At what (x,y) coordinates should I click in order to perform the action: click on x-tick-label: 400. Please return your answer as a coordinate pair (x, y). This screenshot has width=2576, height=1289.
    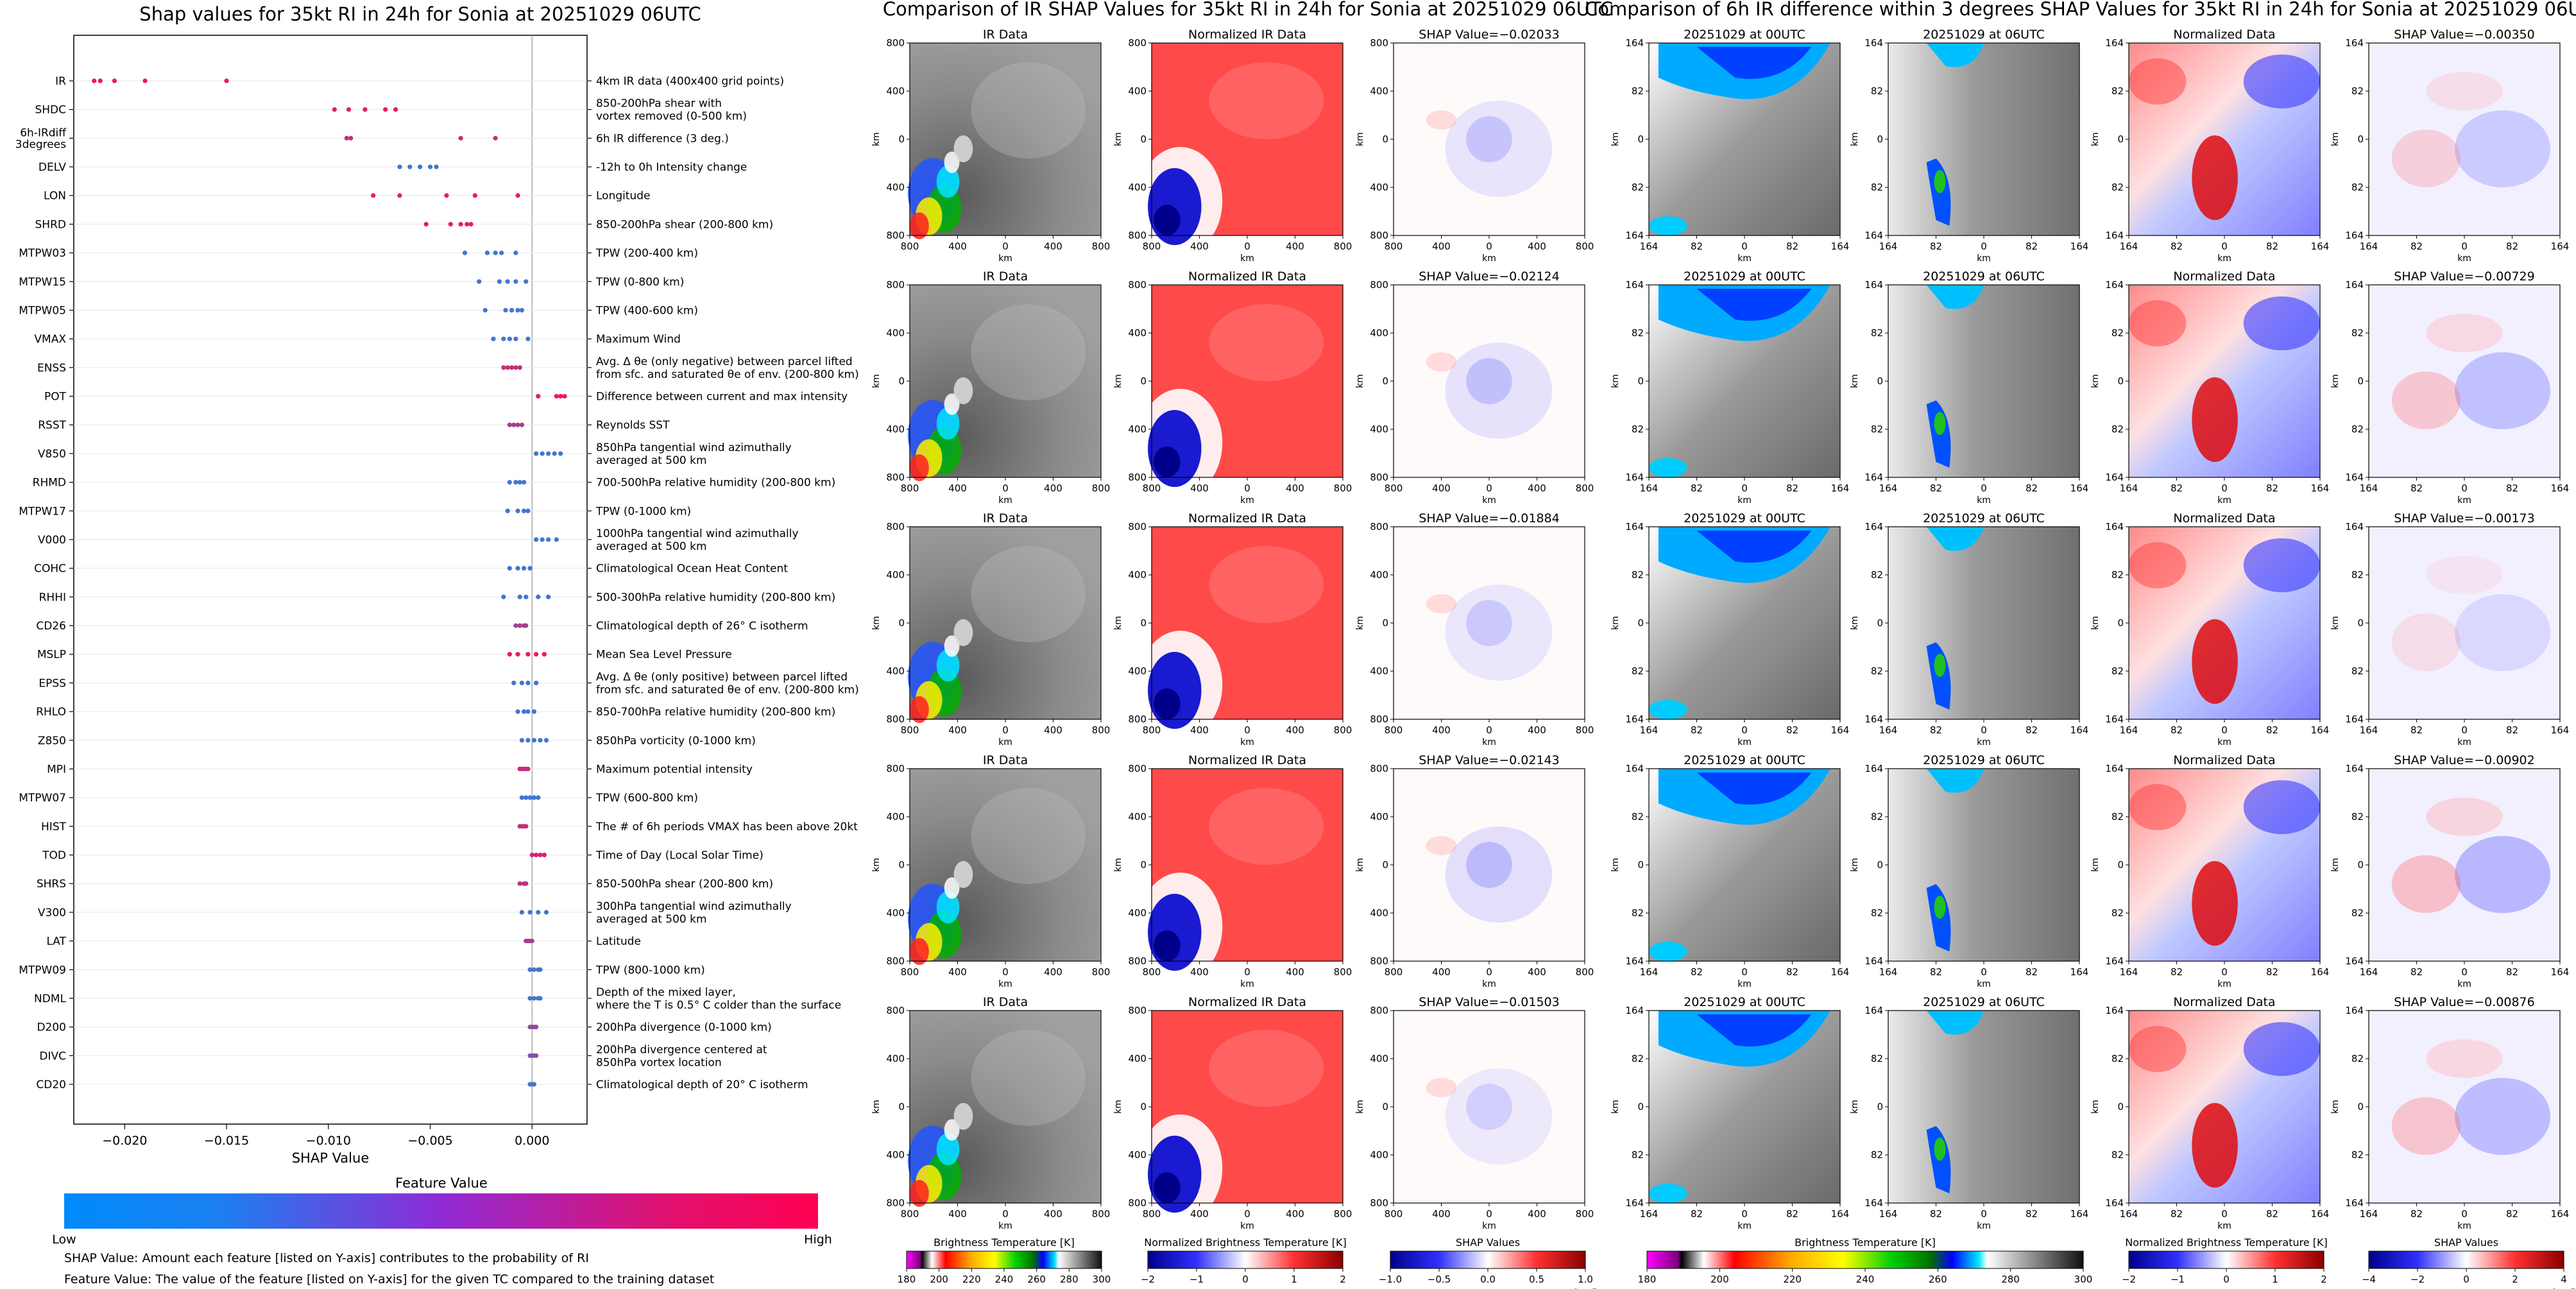
    Looking at the image, I should click on (957, 488).